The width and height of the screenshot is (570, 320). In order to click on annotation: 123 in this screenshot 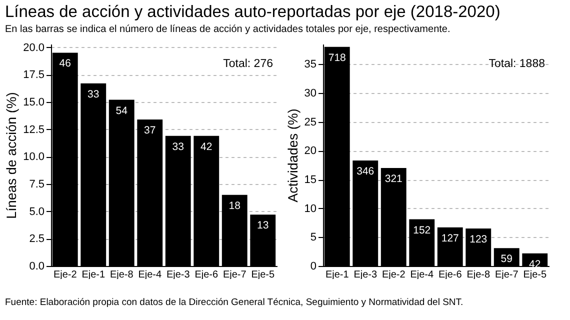, I will do `click(479, 240)`.